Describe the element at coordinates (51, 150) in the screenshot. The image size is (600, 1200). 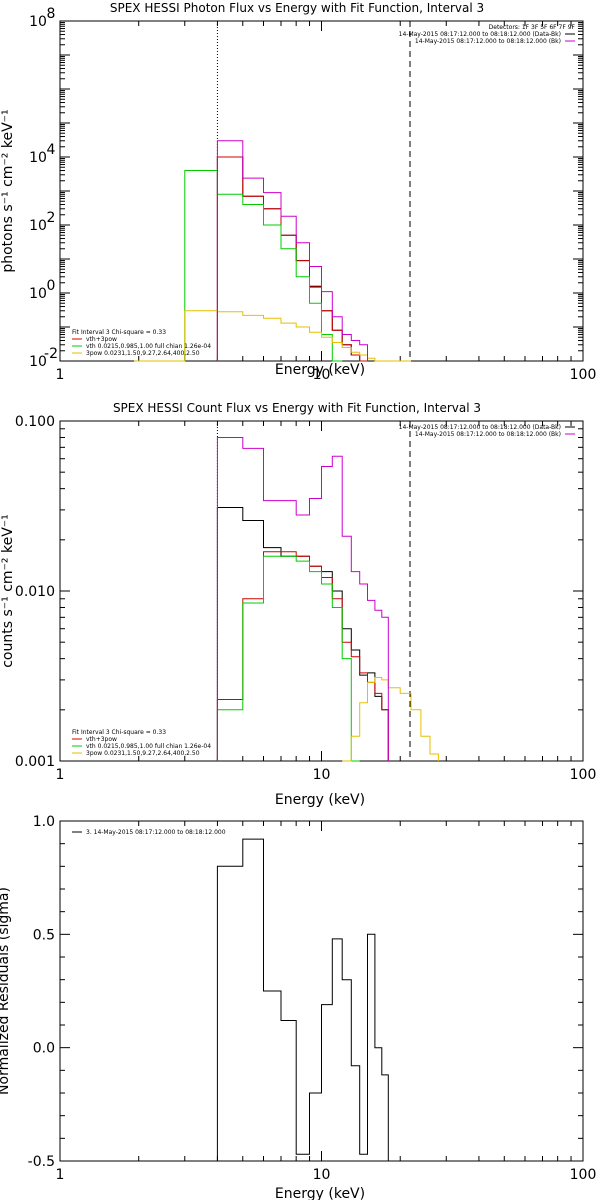
I see `y-tick-exponent: 4` at that location.